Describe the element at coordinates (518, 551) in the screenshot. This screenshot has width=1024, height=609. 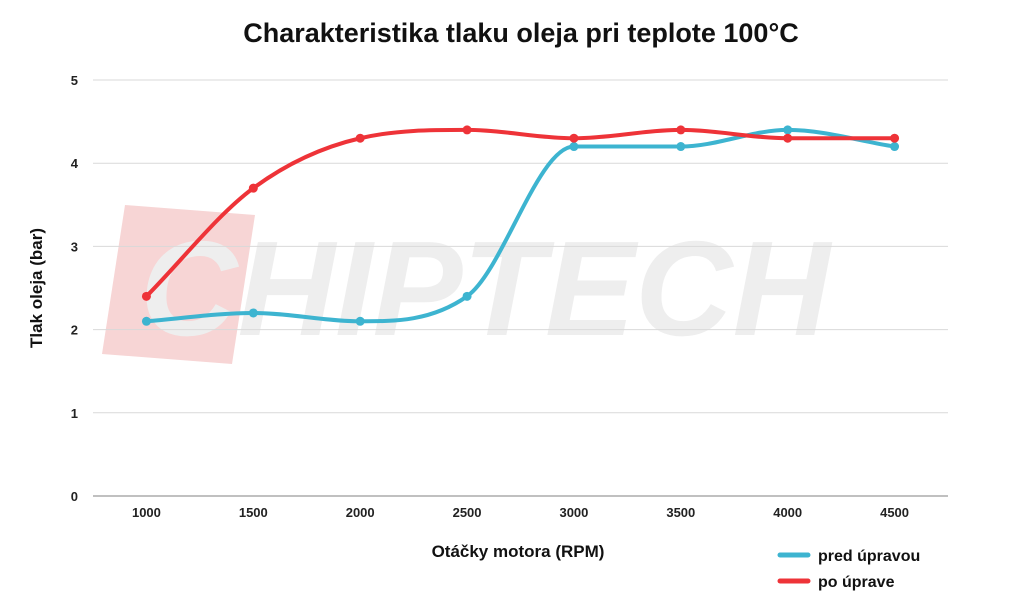
I see `x-axis-label: Otáčky motora (RPM)` at that location.